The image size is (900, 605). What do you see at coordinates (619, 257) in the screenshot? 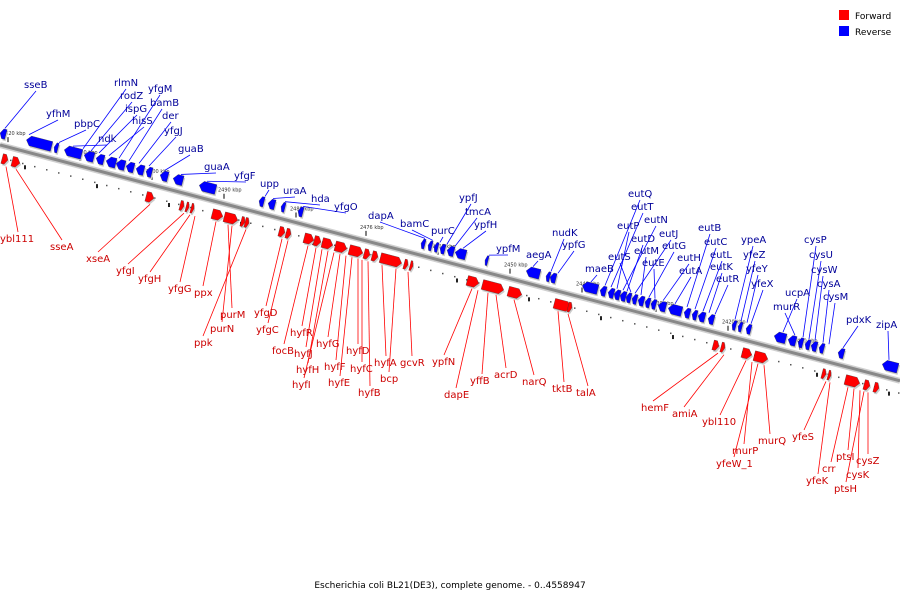
I see `gene-label: eutS` at bounding box center [619, 257].